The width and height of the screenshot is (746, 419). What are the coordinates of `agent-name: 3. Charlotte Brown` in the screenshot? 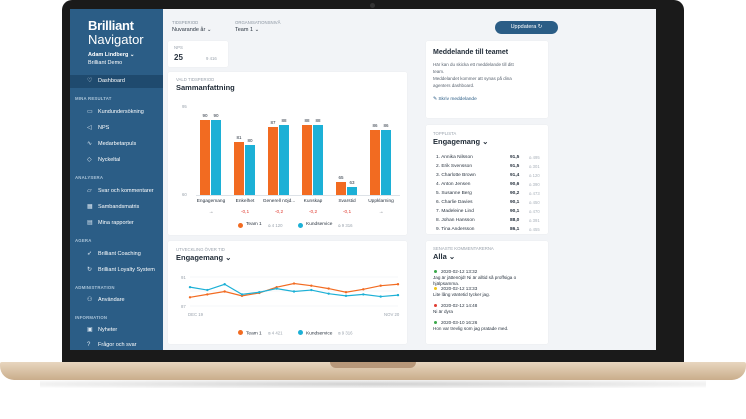 It's located at (456, 175).